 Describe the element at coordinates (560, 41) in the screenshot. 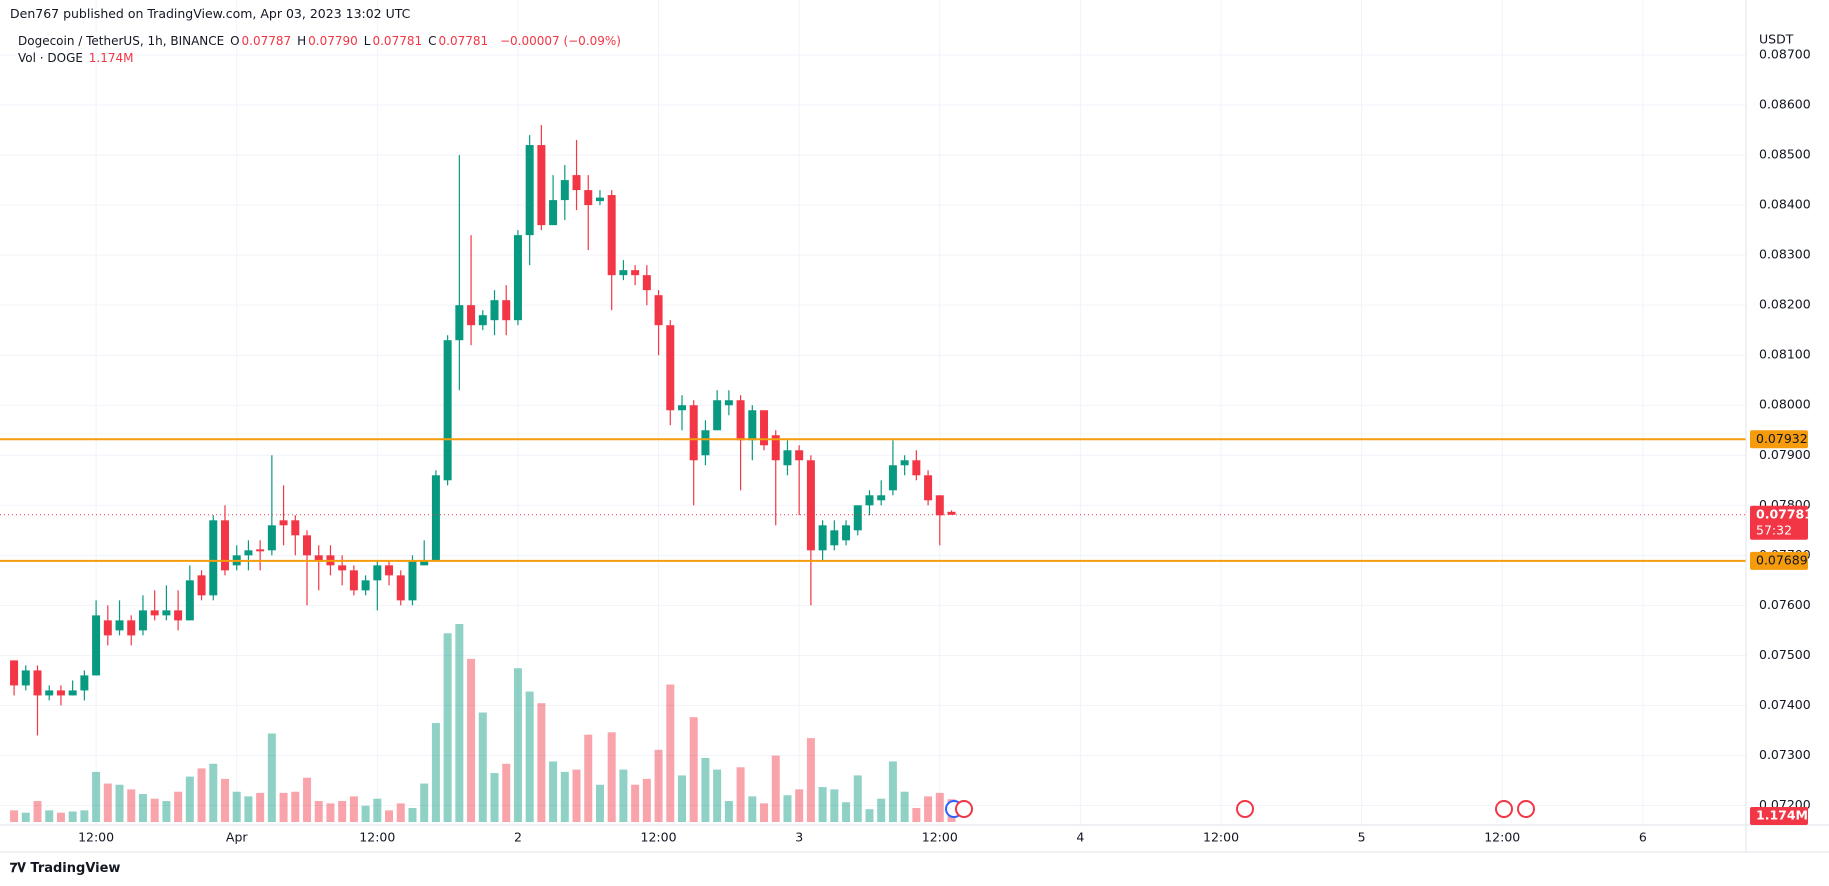

I see `change: −0.00007 (−0.09%)` at that location.